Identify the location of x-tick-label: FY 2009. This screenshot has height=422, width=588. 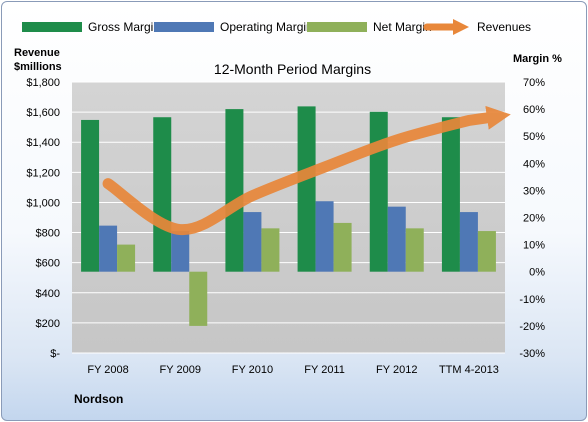
(180, 370).